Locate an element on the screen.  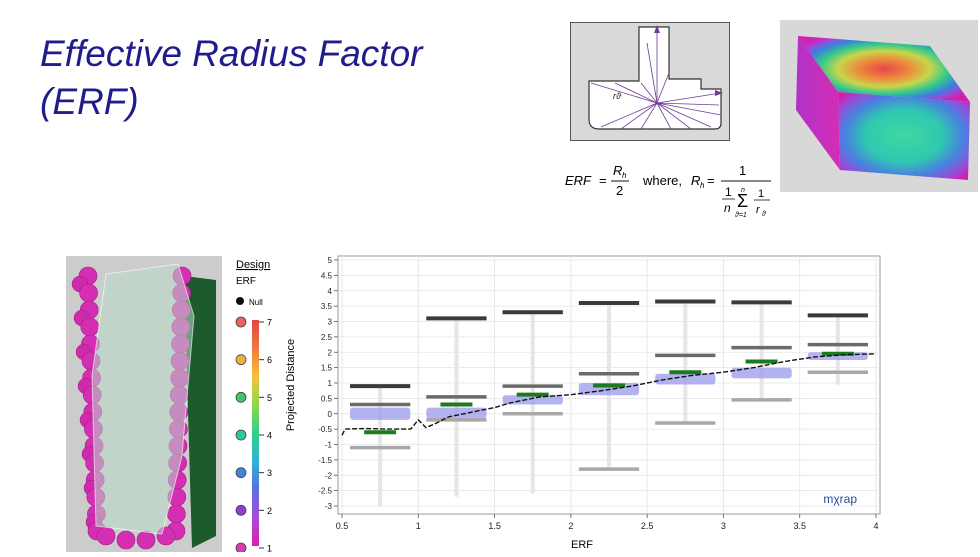
legend-svg: Design ERF Null 7 6 5 4 3 2 1 is located at coordinates (253, 406).